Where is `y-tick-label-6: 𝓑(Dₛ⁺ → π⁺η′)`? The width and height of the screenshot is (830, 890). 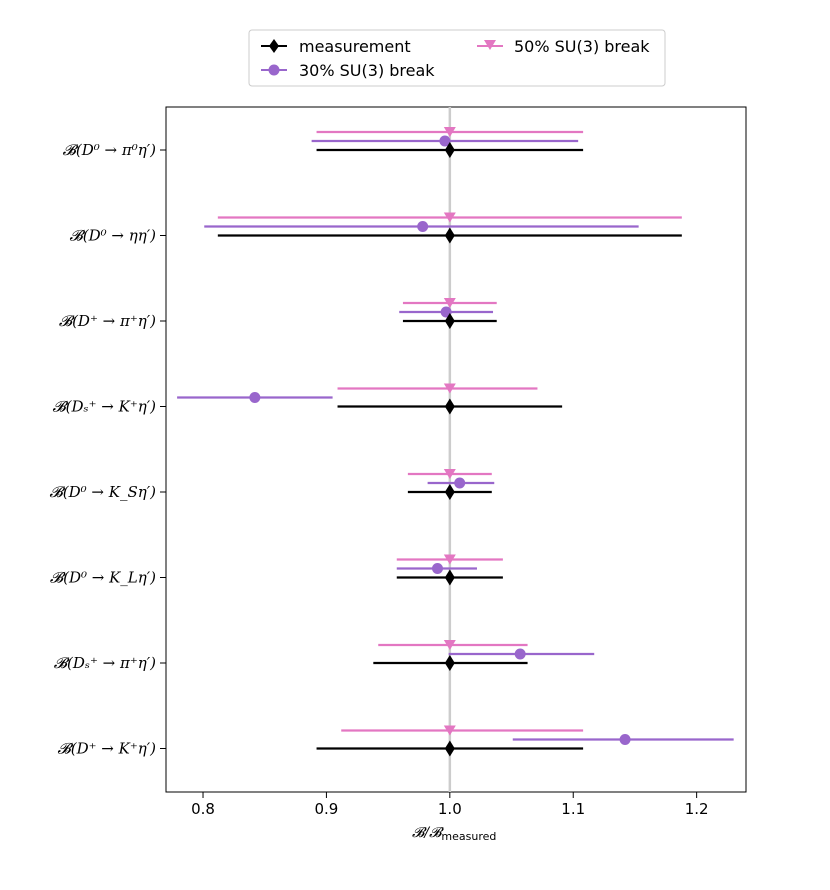
y-tick-label-6: 𝓑(Dₛ⁺ → π⁺η′) is located at coordinates (105, 663).